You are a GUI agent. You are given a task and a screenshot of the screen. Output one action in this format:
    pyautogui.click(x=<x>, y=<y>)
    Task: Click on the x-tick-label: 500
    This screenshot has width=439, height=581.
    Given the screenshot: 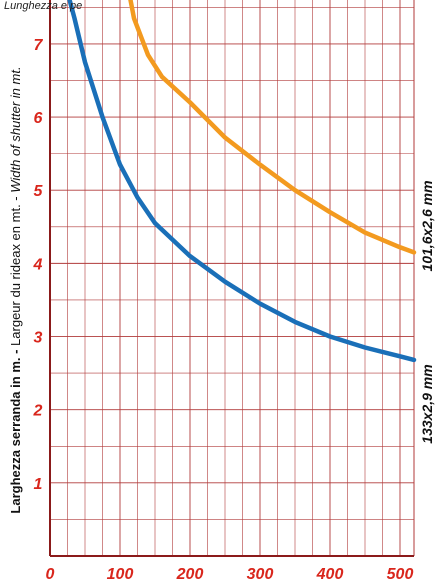 What is the action you would take?
    pyautogui.click(x=400, y=573)
    